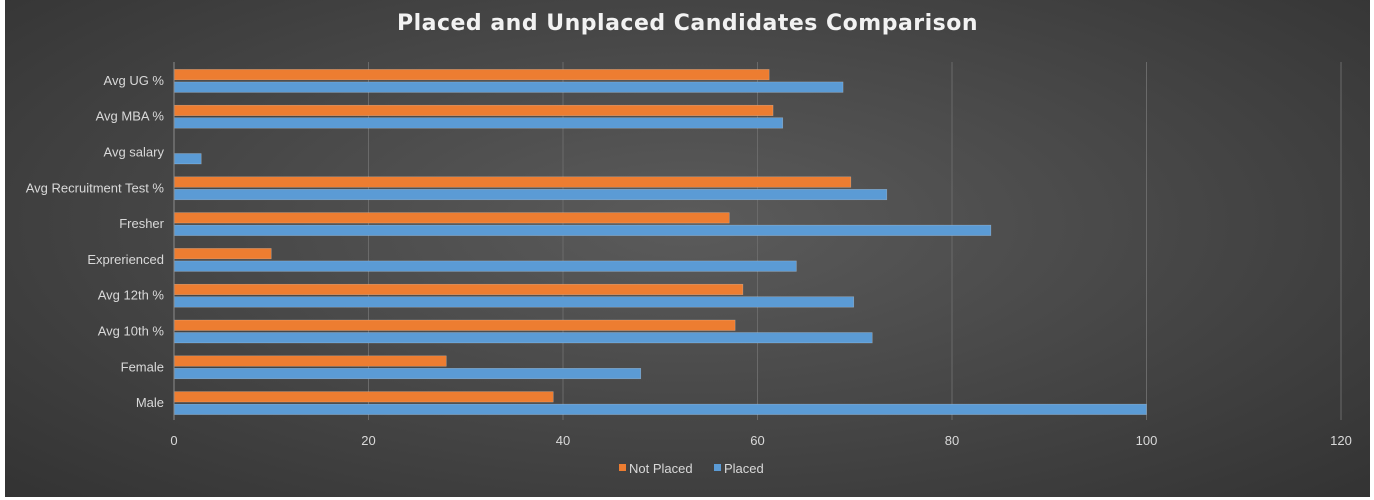 The image size is (1374, 500). I want to click on category-label: Avg MBA %, so click(130, 116).